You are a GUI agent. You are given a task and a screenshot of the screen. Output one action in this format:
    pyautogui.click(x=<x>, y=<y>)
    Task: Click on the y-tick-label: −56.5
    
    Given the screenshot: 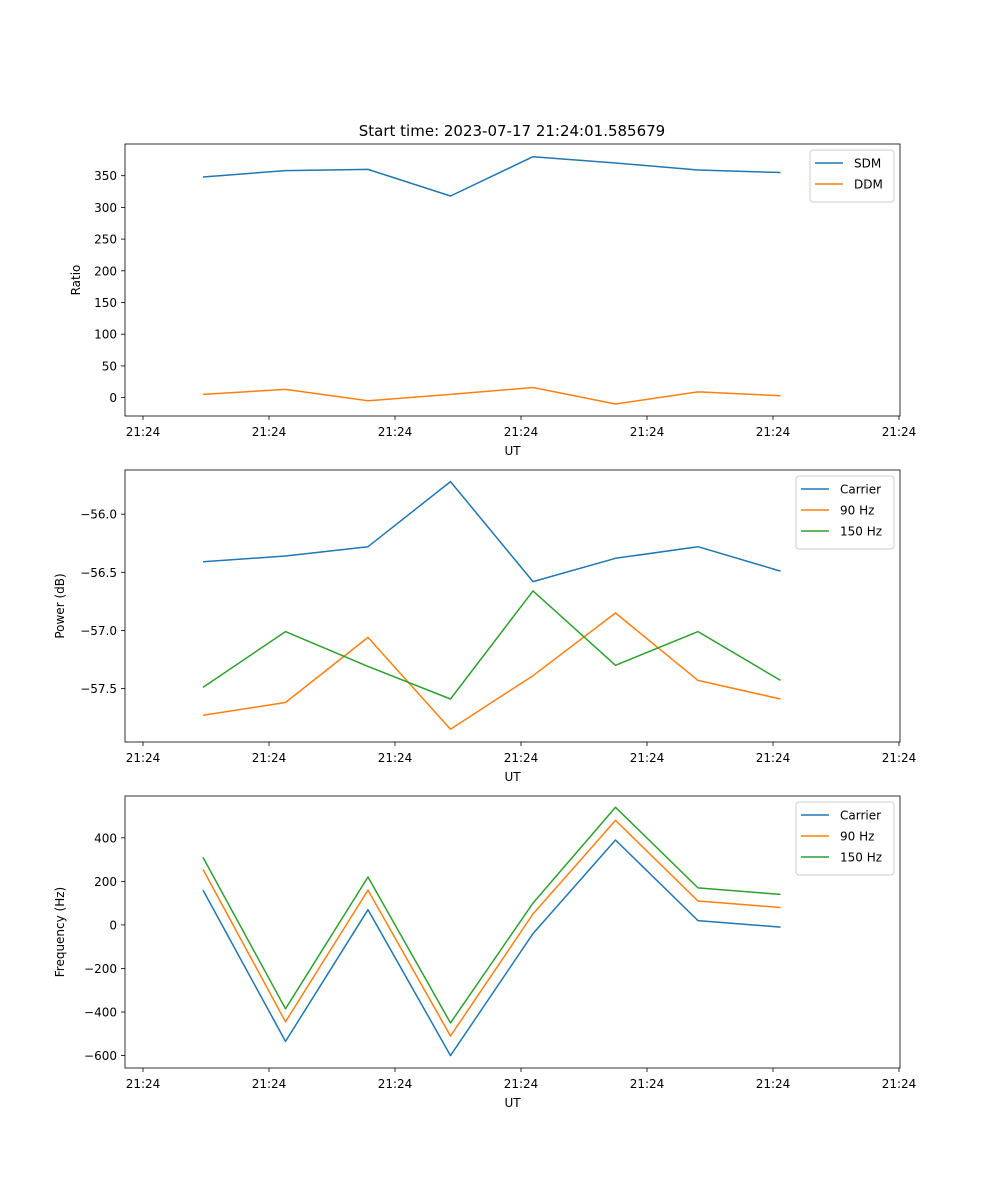 What is the action you would take?
    pyautogui.click(x=98, y=573)
    